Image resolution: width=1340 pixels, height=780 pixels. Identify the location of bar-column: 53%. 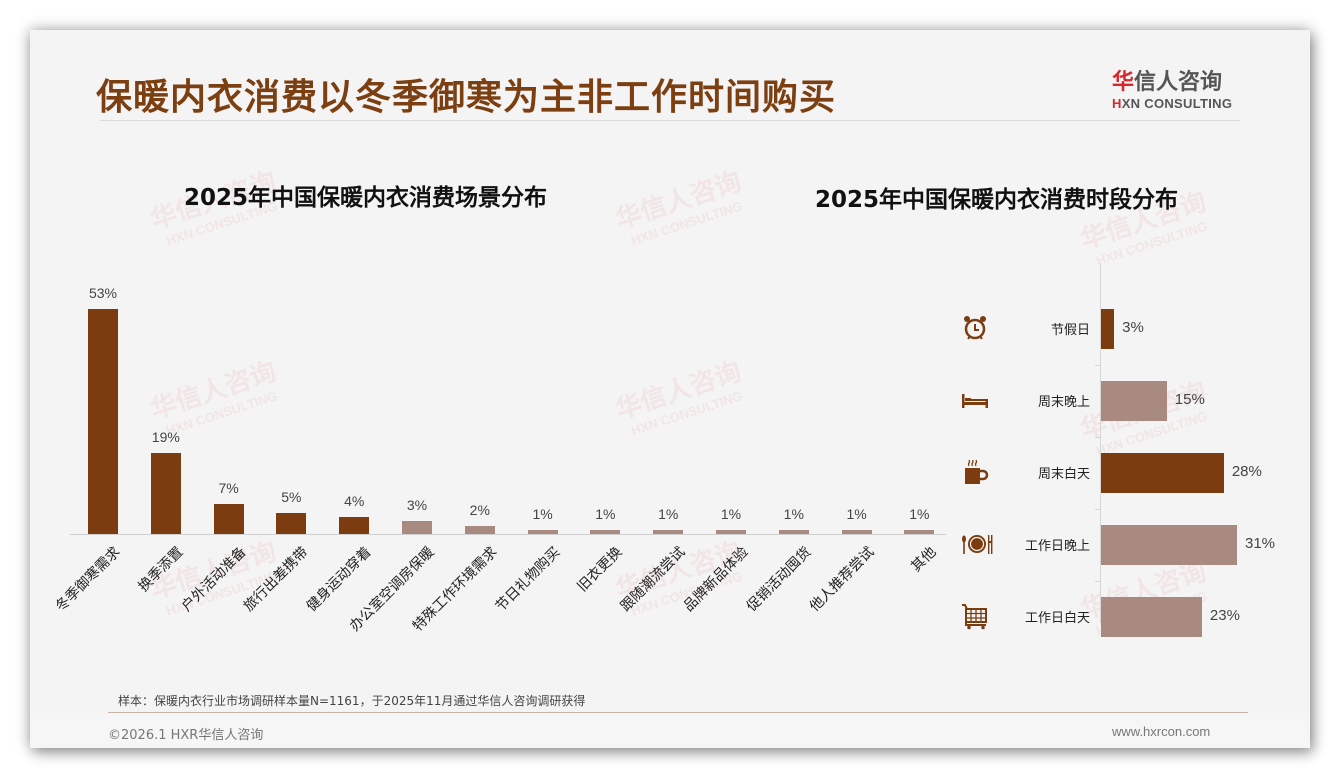
(103, 409).